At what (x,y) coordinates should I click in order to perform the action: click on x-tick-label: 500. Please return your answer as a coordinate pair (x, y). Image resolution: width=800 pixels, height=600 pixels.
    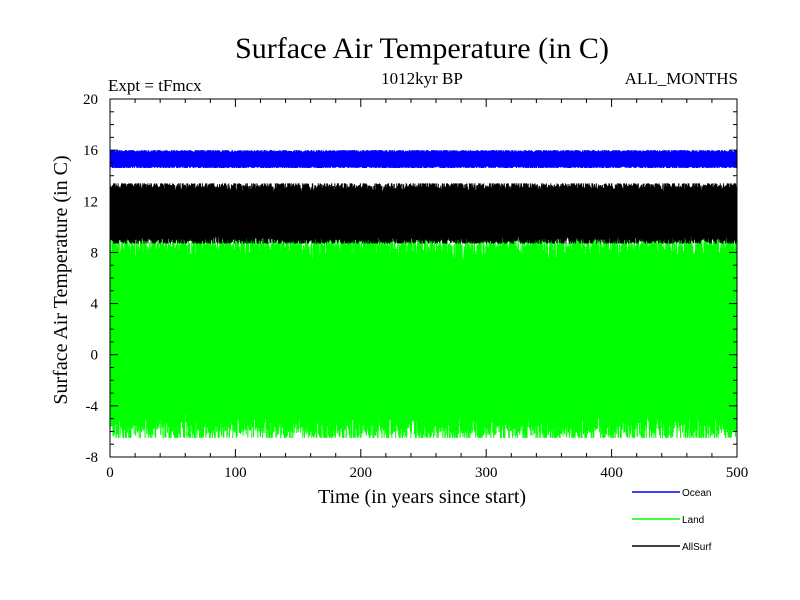
    Looking at the image, I should click on (737, 473).